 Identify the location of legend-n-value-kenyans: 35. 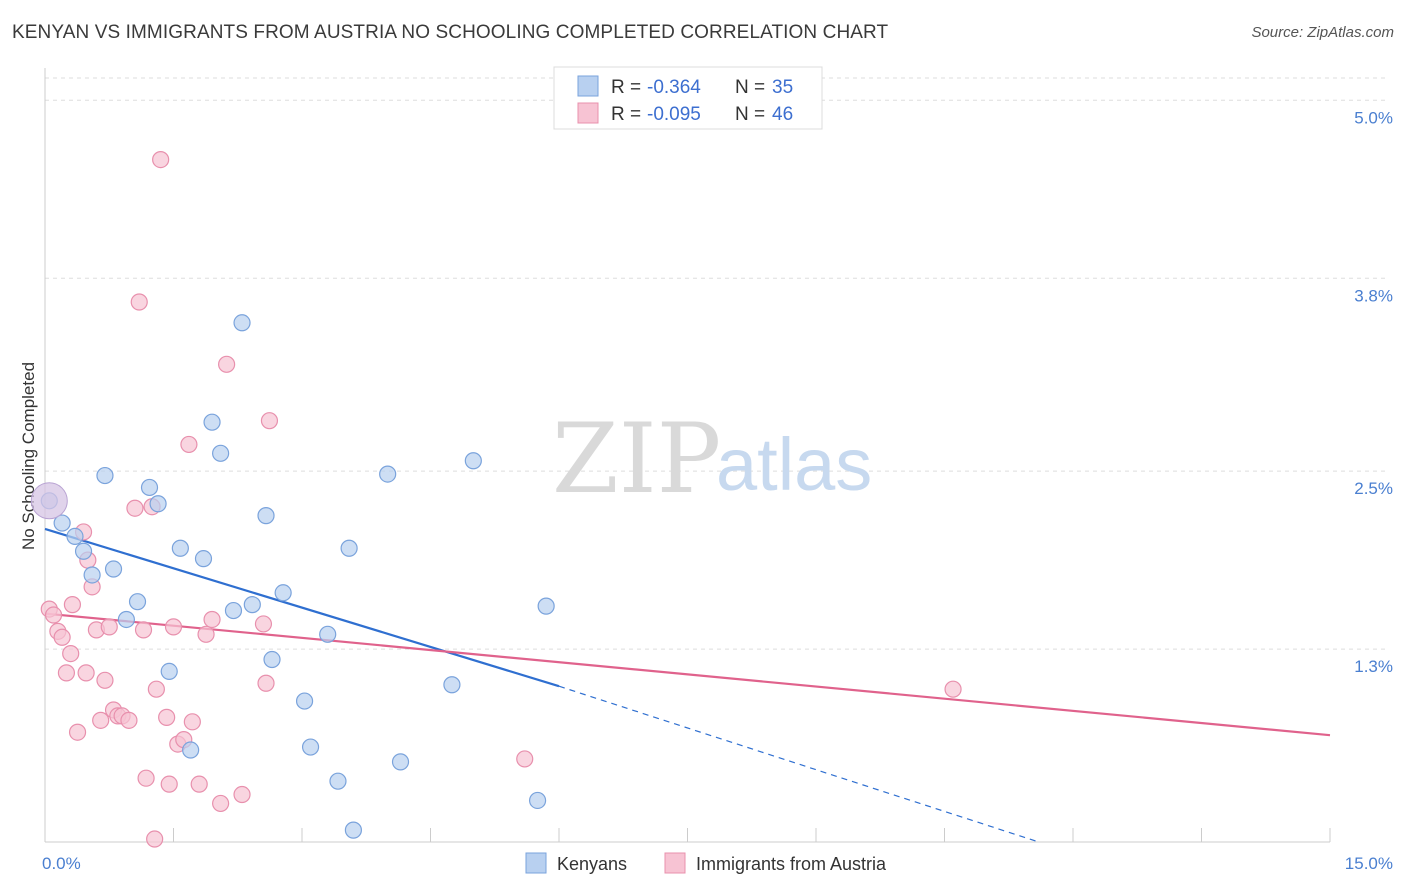
(782, 87).